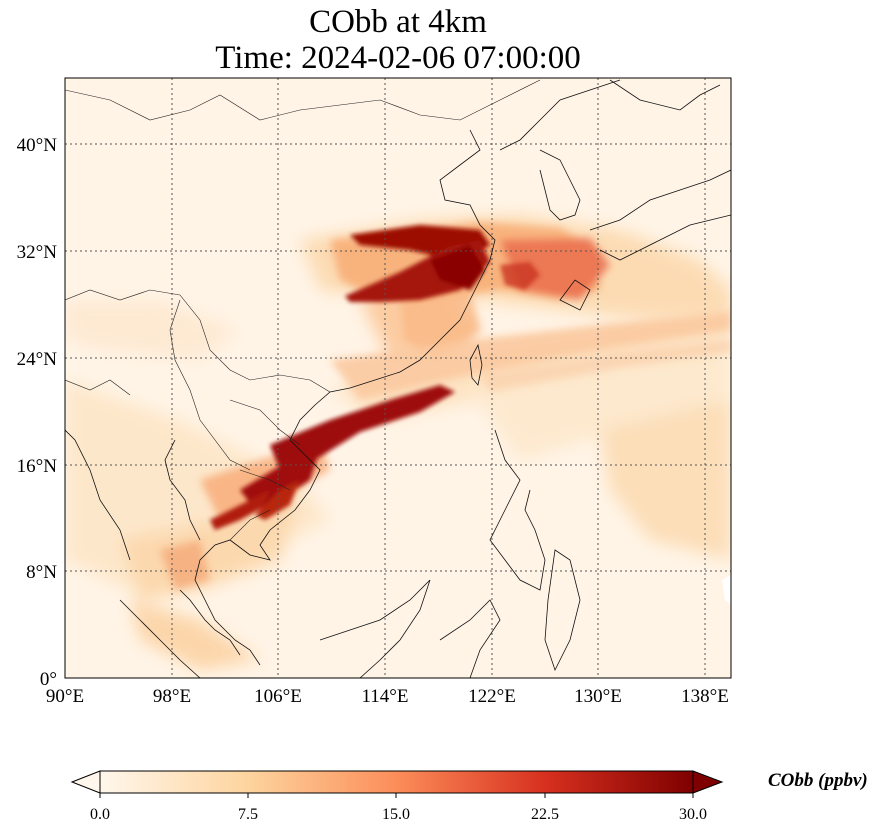 The height and width of the screenshot is (836, 887). Describe the element at coordinates (818, 780) in the screenshot. I see `colorbar-label: CObb (ppbv)` at that location.